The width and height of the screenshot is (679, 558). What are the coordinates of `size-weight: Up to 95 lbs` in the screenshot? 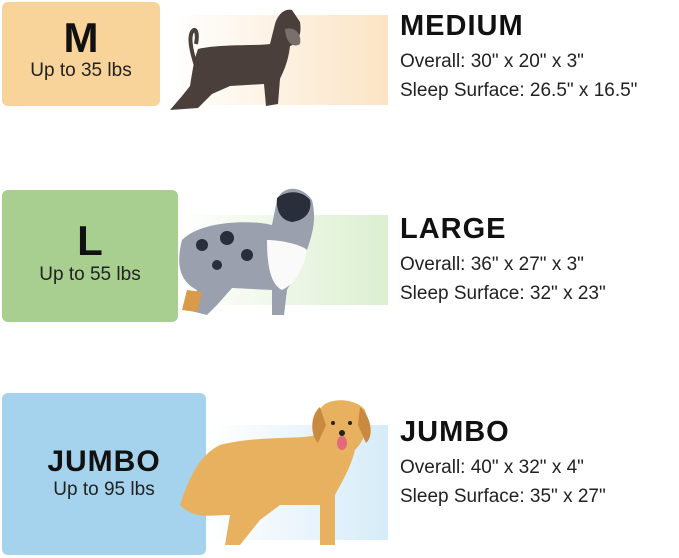 It's located at (104, 489).